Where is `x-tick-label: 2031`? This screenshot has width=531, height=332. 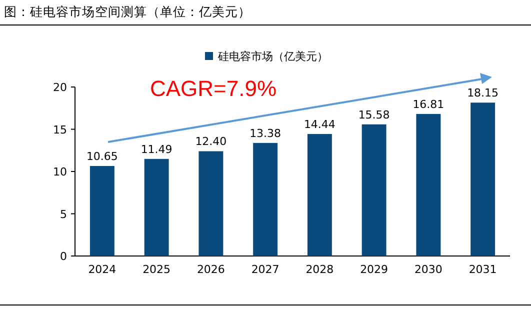
x-tick-label: 2031 is located at coordinates (482, 269).